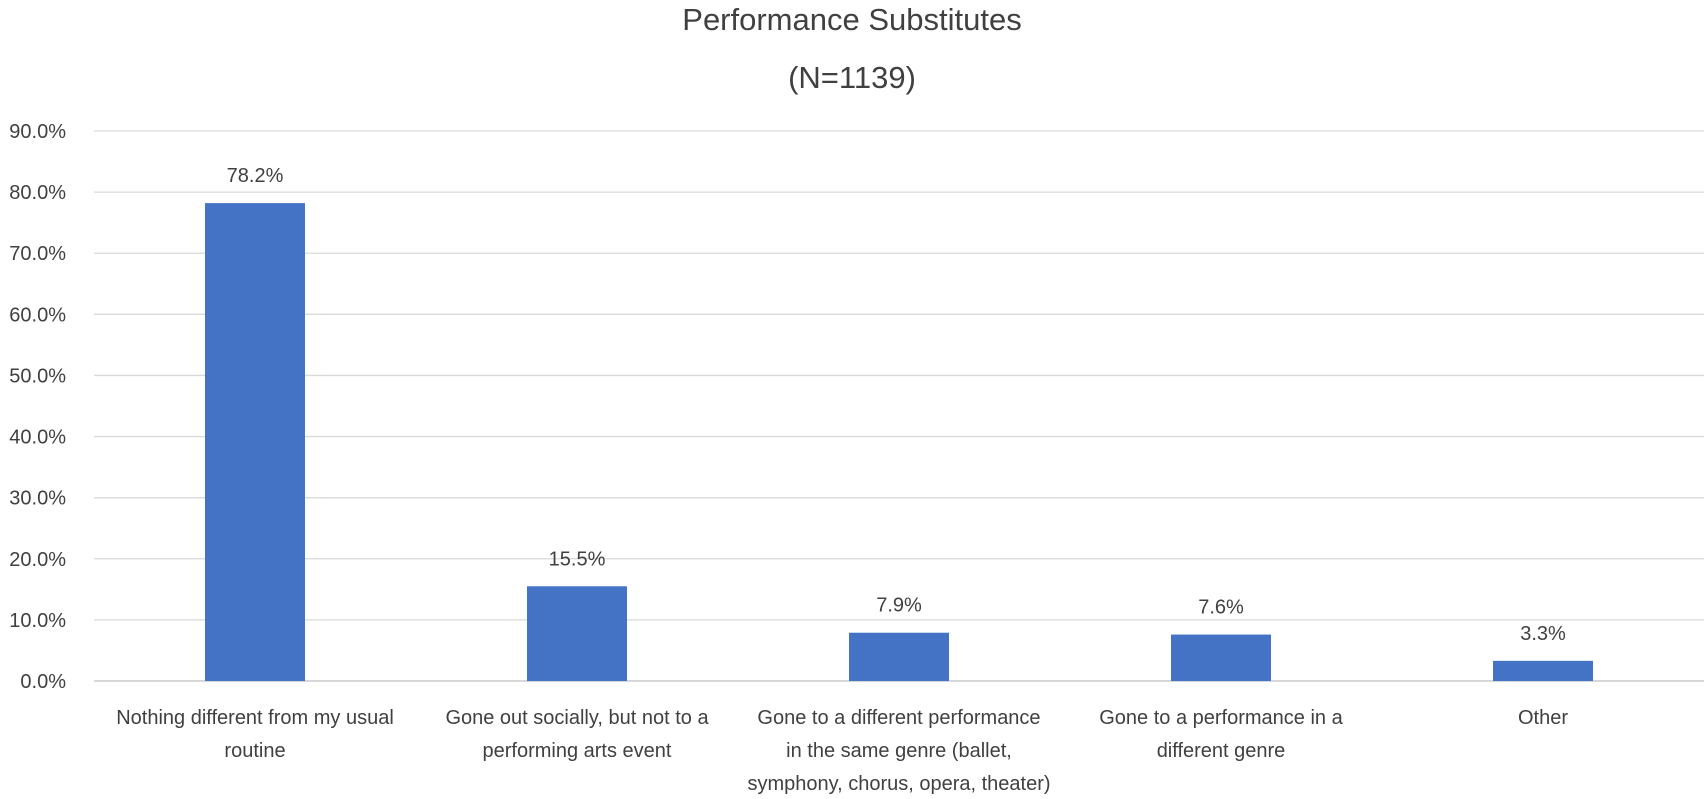  I want to click on y-tick-label: 50.0%, so click(37, 376).